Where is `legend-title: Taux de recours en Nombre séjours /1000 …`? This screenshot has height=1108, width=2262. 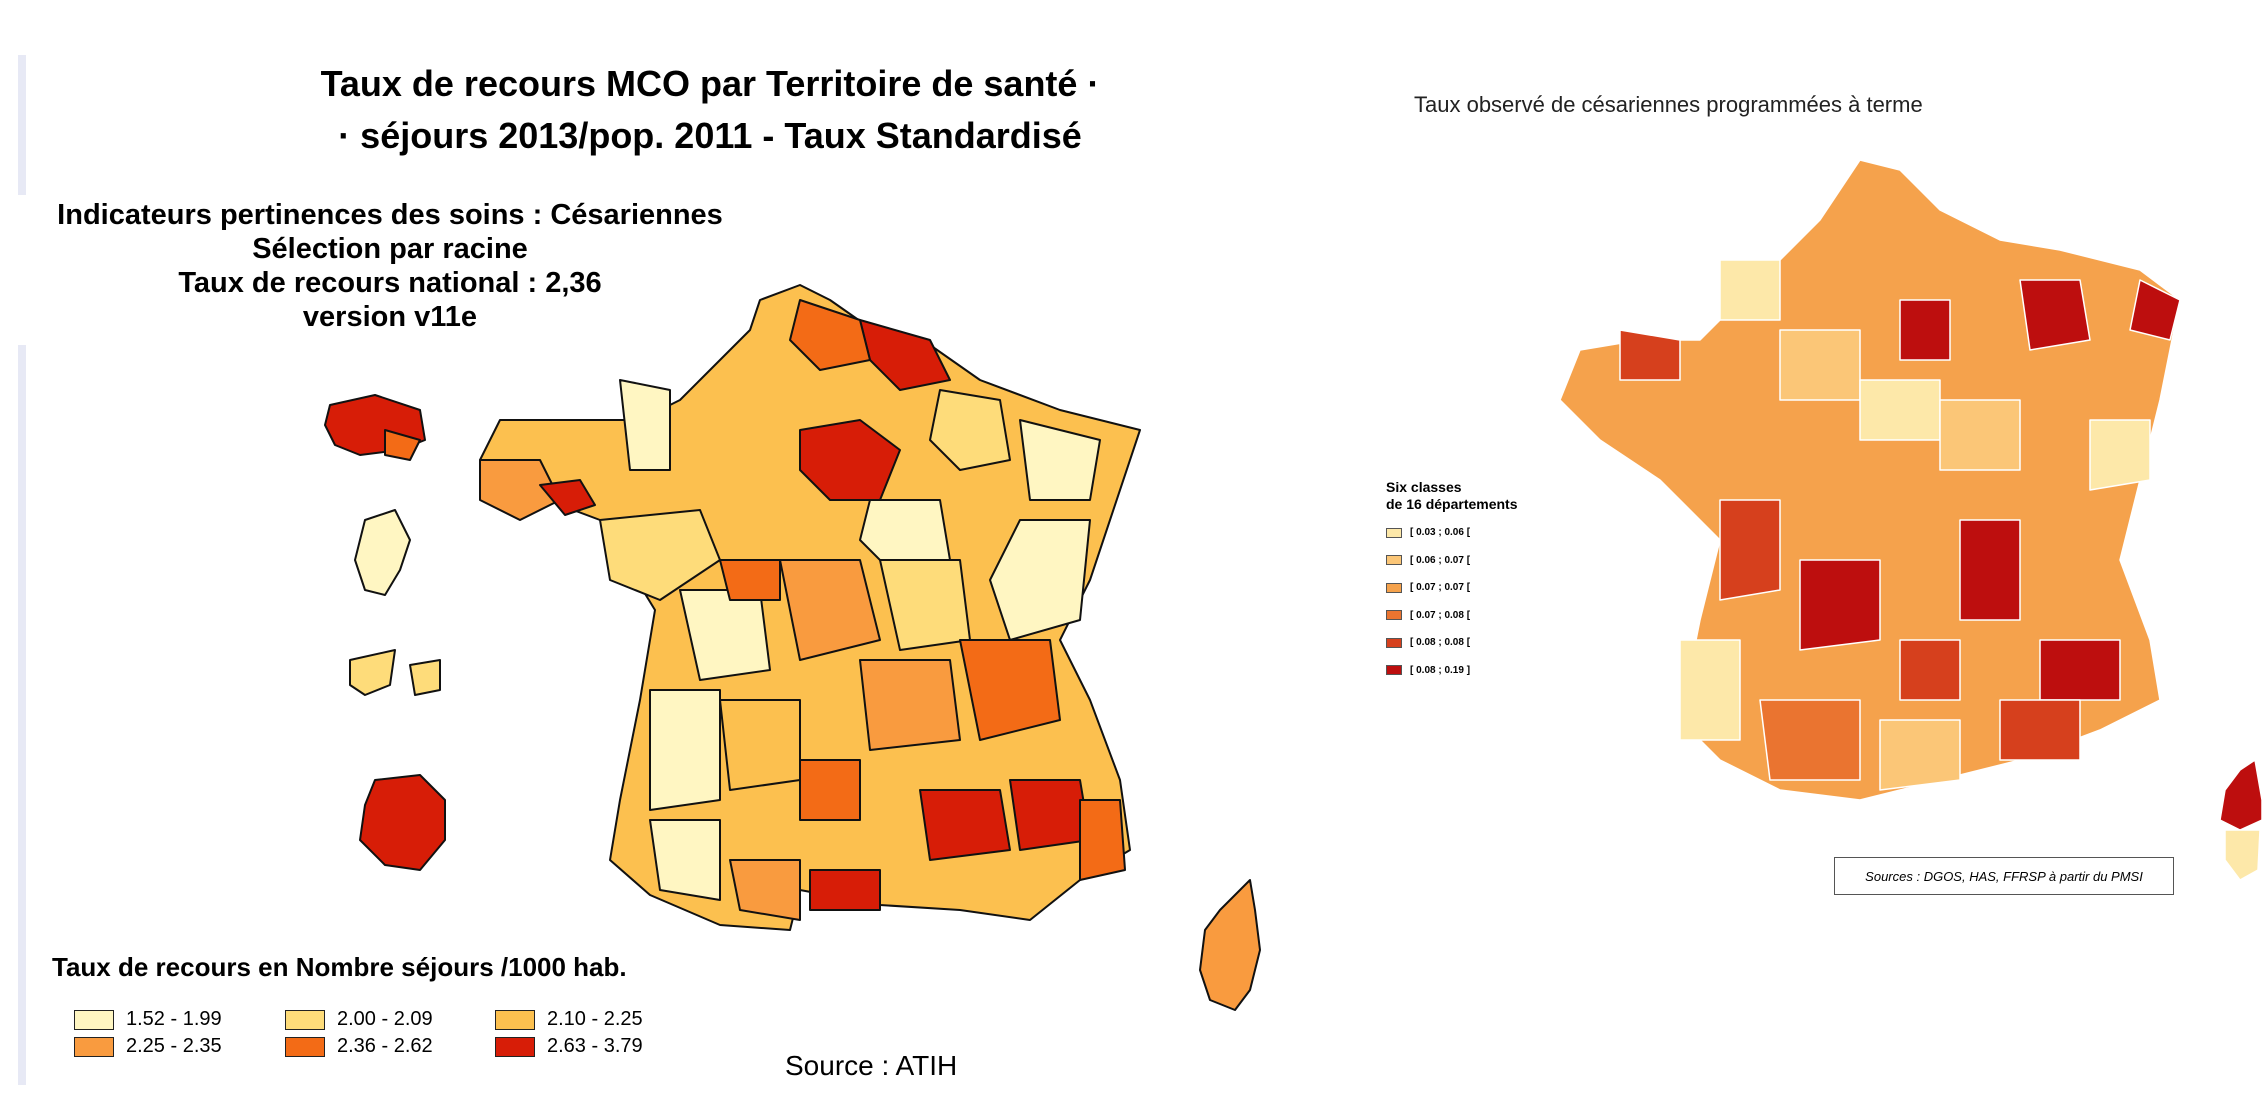
legend-title: Taux de recours en Nombre séjours /1000 … is located at coordinates (339, 967).